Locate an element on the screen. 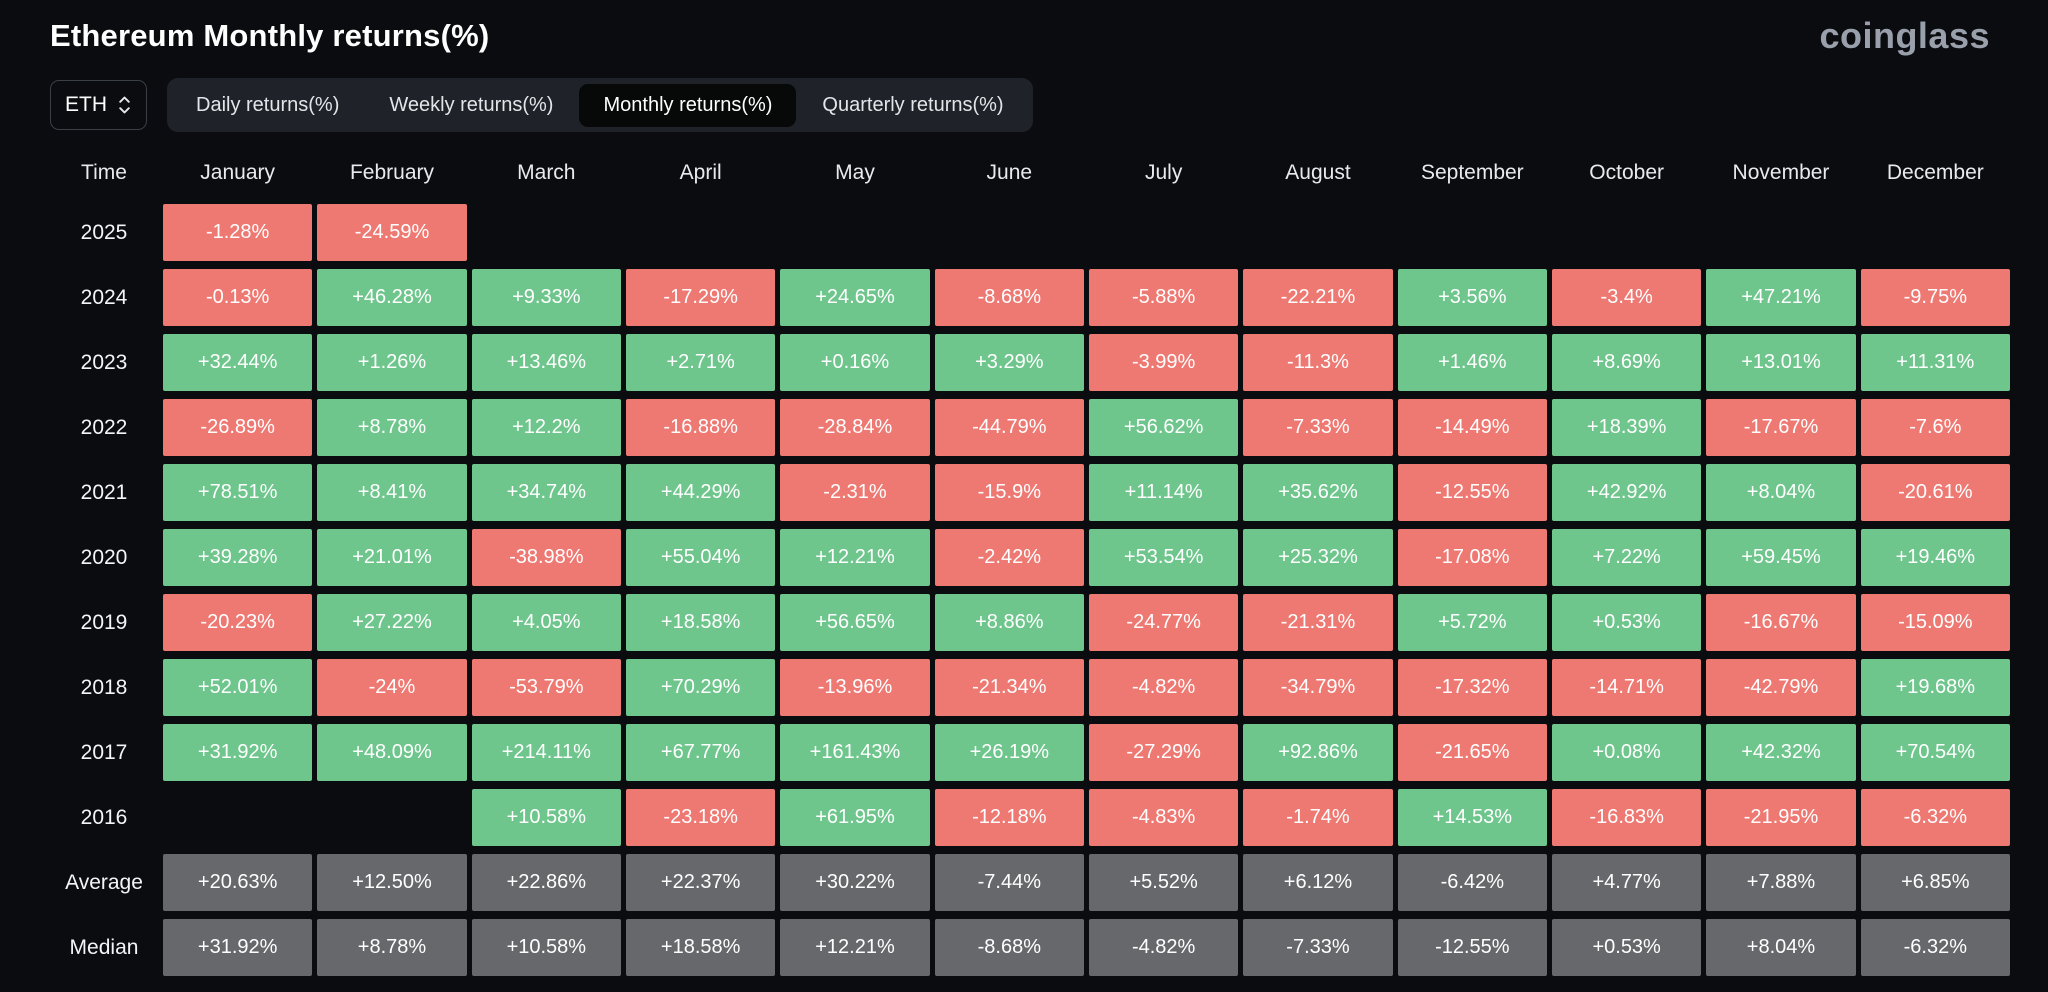 This screenshot has height=992, width=2048. return-cell-2017-may: +161.43% is located at coordinates (855, 752).